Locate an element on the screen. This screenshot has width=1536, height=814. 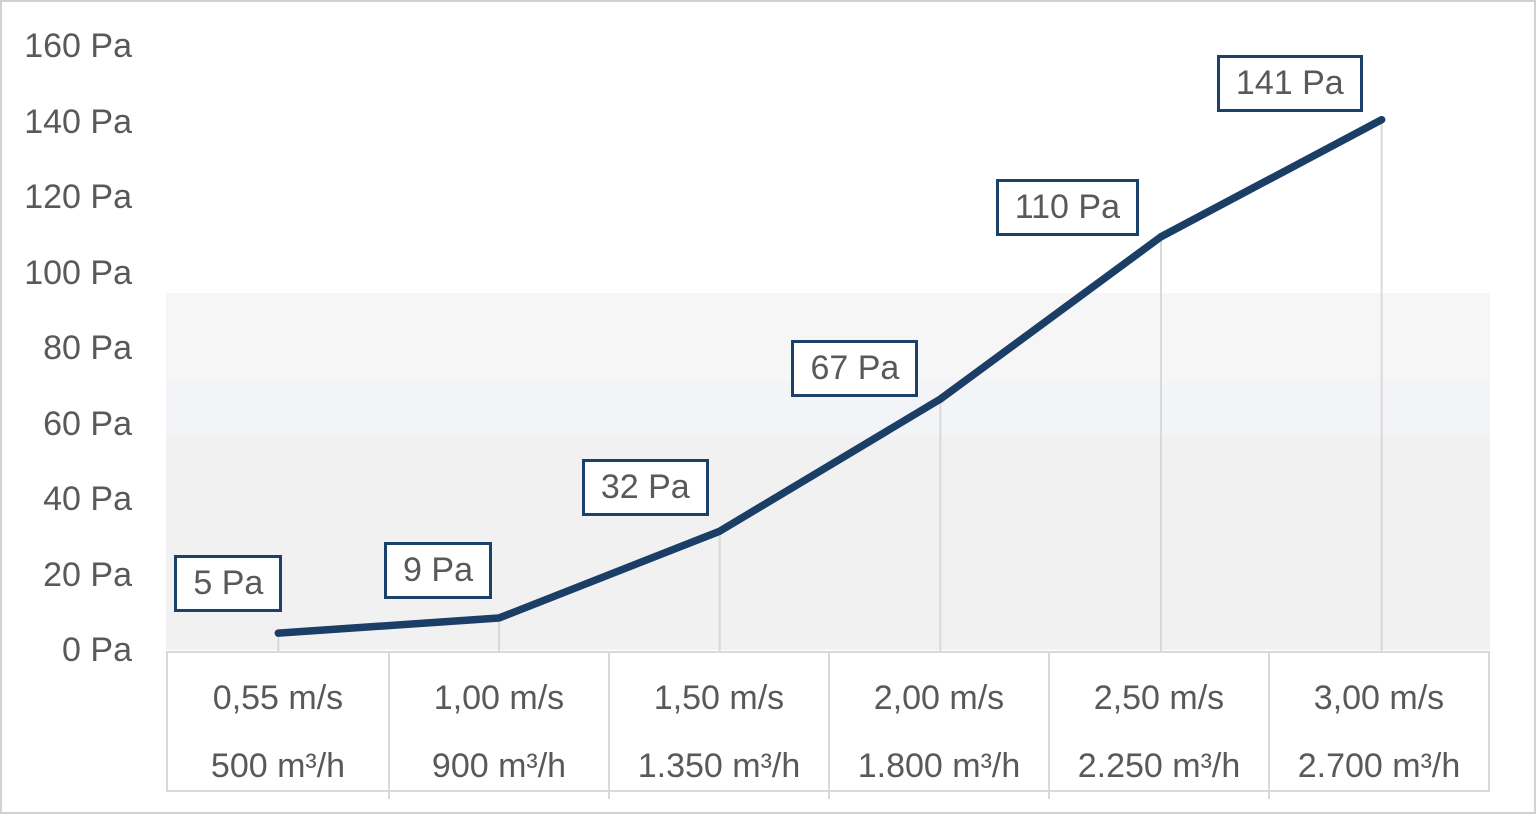
velocity-label: 2,50 m/s is located at coordinates (1159, 698).